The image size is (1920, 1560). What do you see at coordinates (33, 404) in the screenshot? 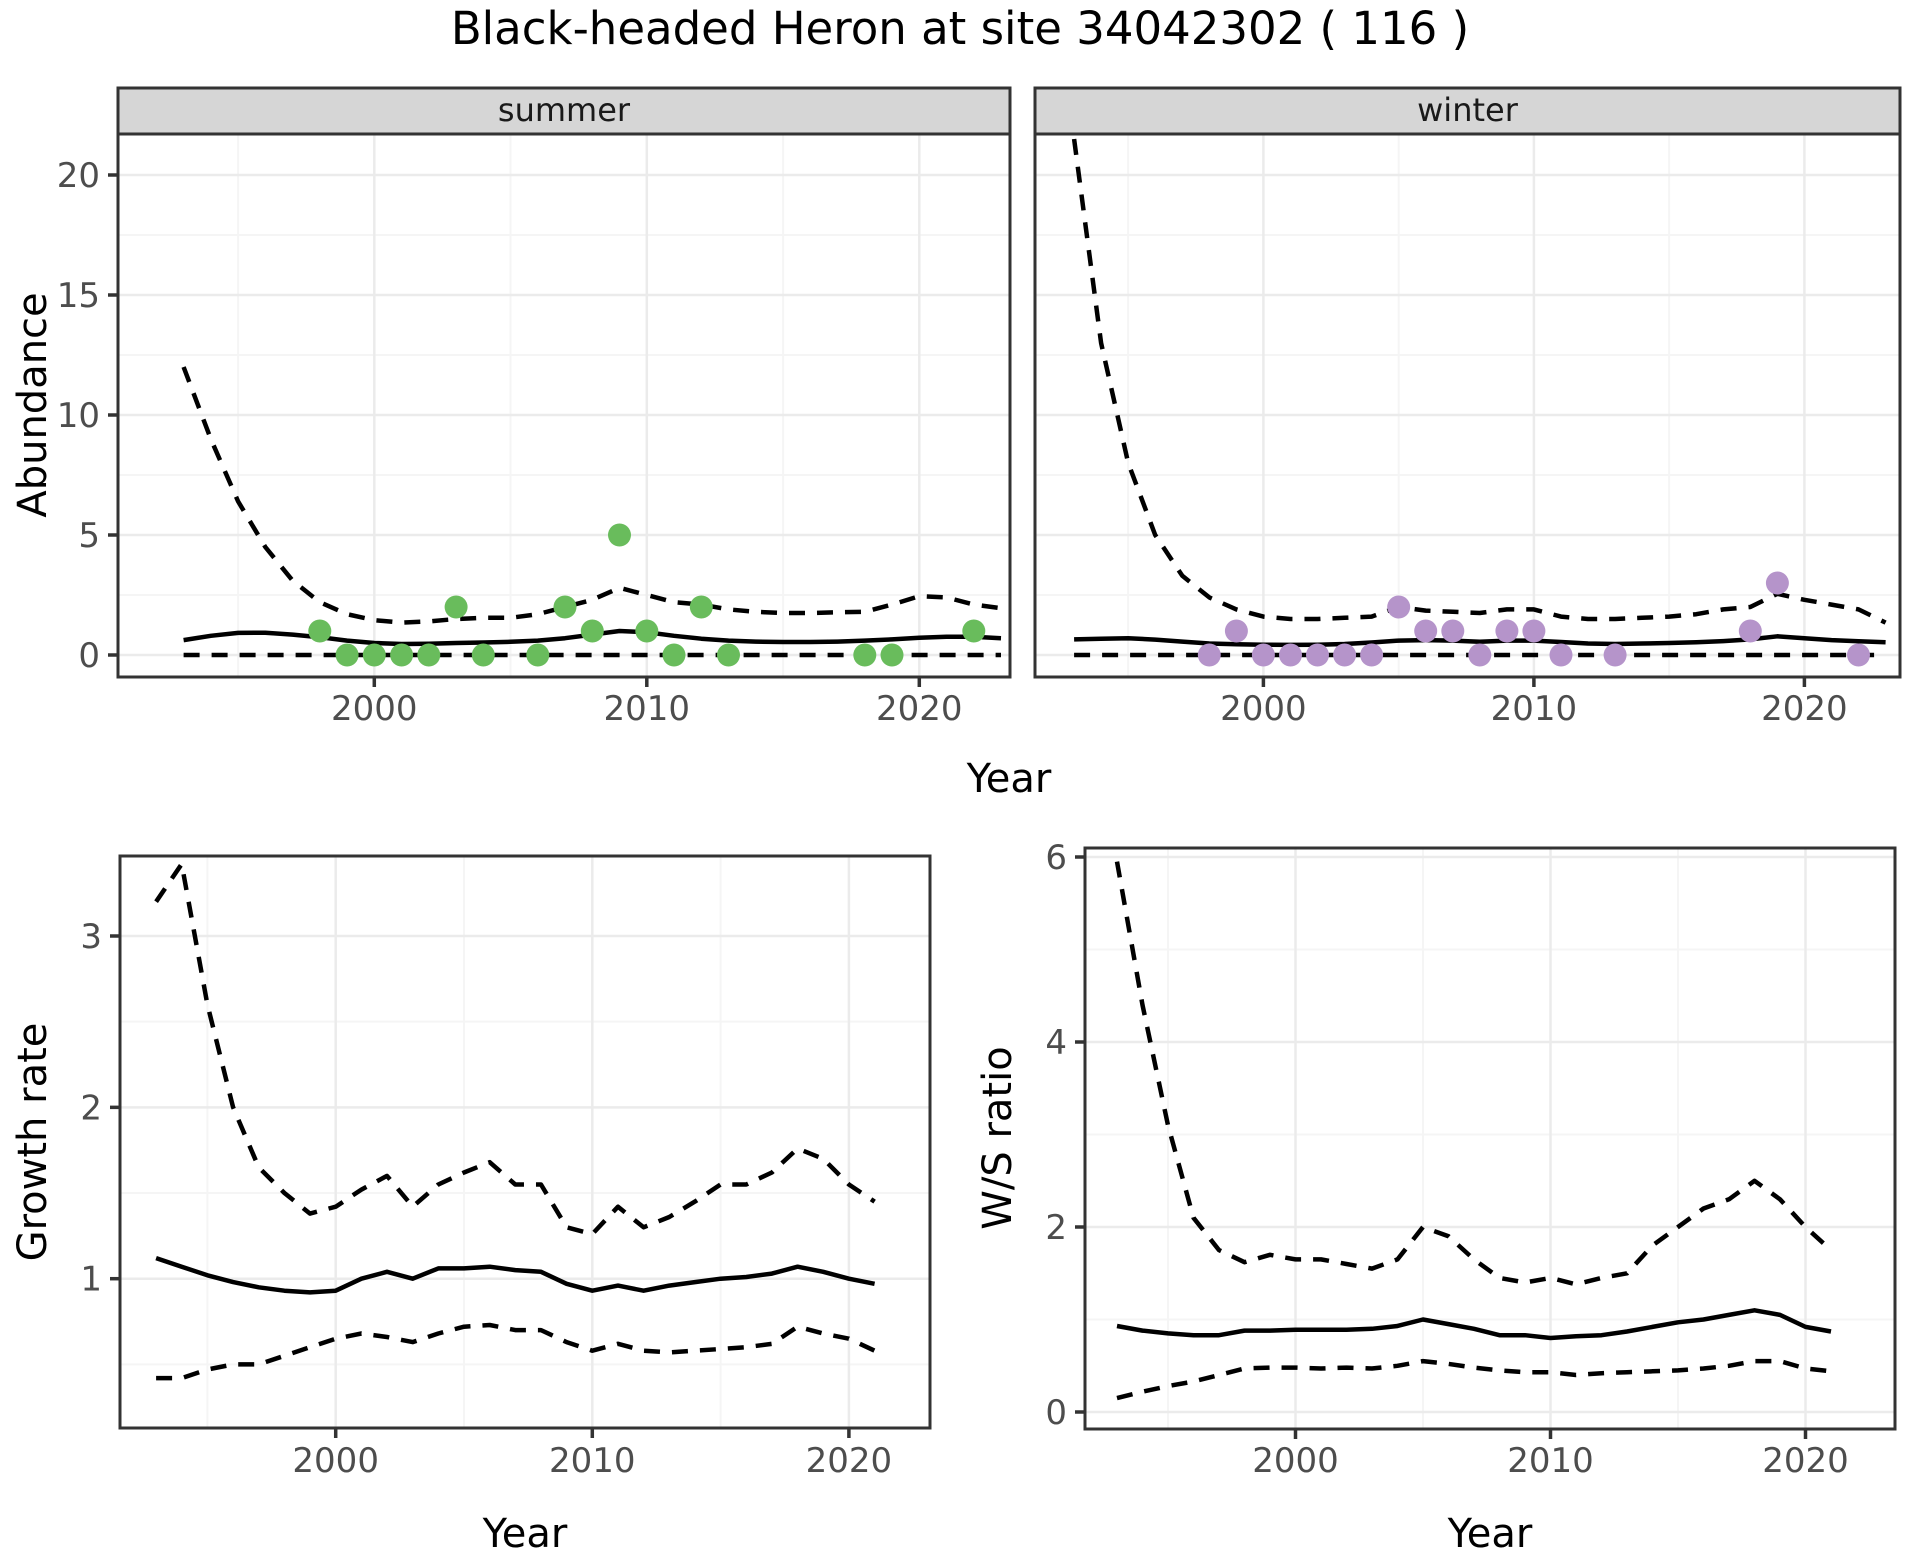
I see `y-axis-title: Abundance` at bounding box center [33, 404].